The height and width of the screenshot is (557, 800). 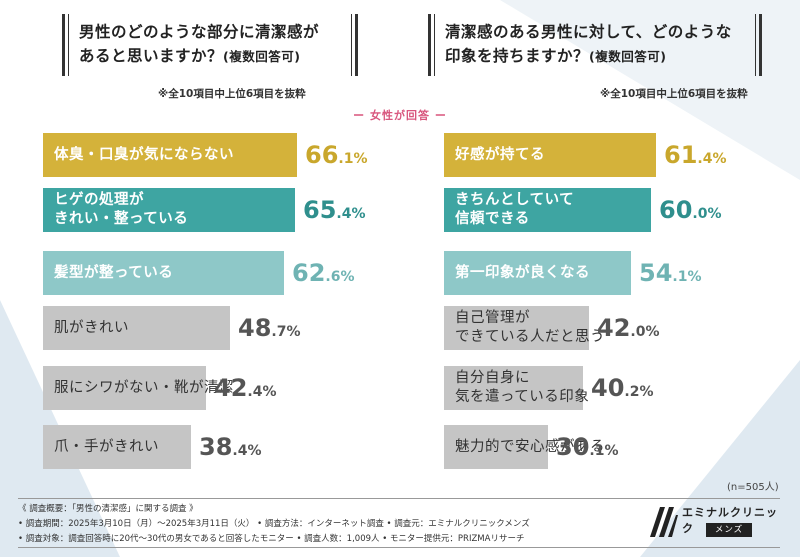 I want to click on logo-sub: メンズ, so click(x=729, y=530).